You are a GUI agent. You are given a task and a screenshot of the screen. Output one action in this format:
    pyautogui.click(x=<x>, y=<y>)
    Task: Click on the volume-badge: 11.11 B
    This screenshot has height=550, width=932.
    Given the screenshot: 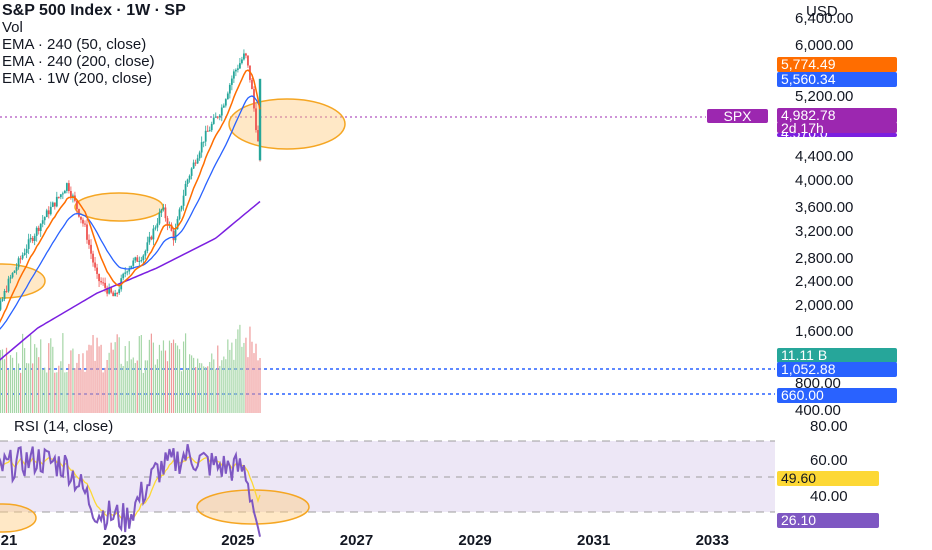 What is the action you would take?
    pyautogui.click(x=837, y=355)
    